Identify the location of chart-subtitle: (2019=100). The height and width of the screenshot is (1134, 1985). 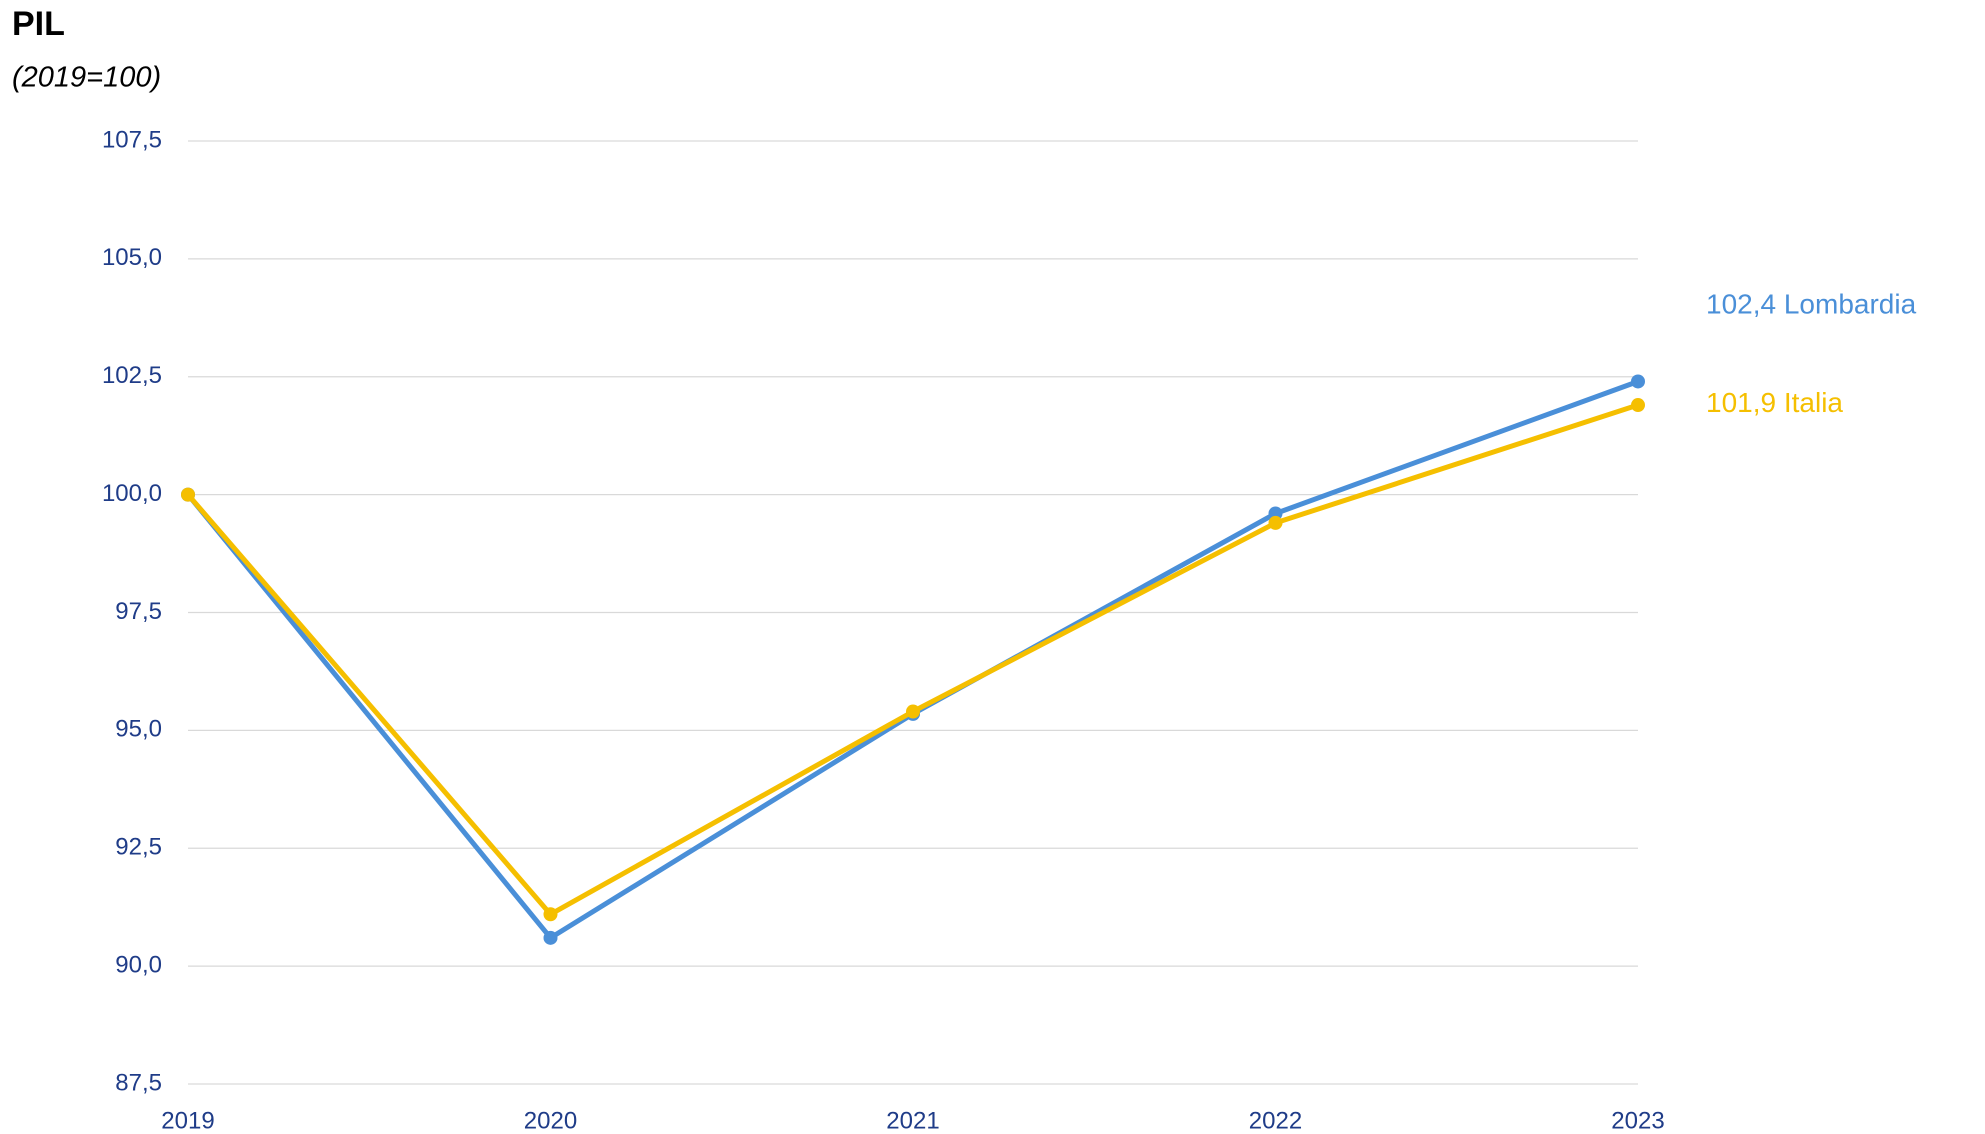
(86, 78).